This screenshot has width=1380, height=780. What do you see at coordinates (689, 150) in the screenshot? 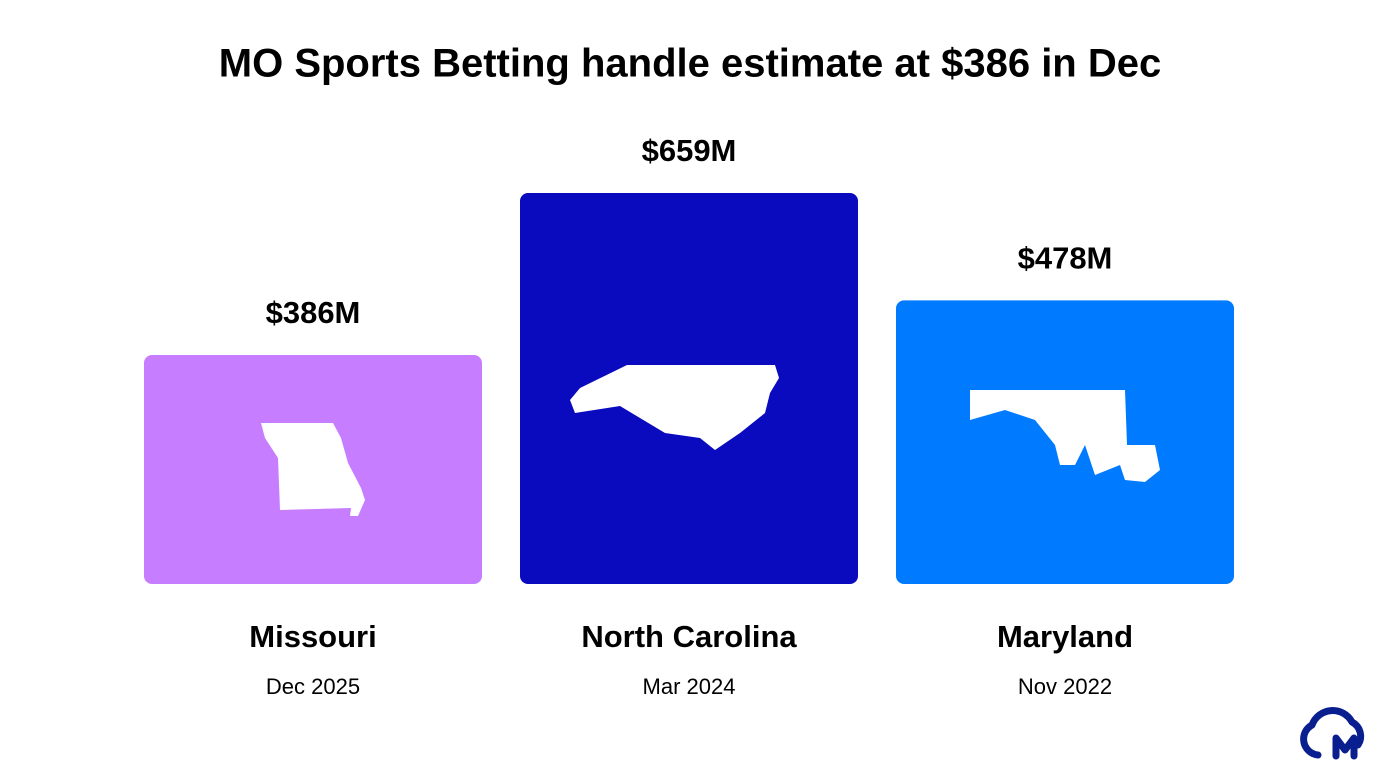
I see `value-label: $659M` at bounding box center [689, 150].